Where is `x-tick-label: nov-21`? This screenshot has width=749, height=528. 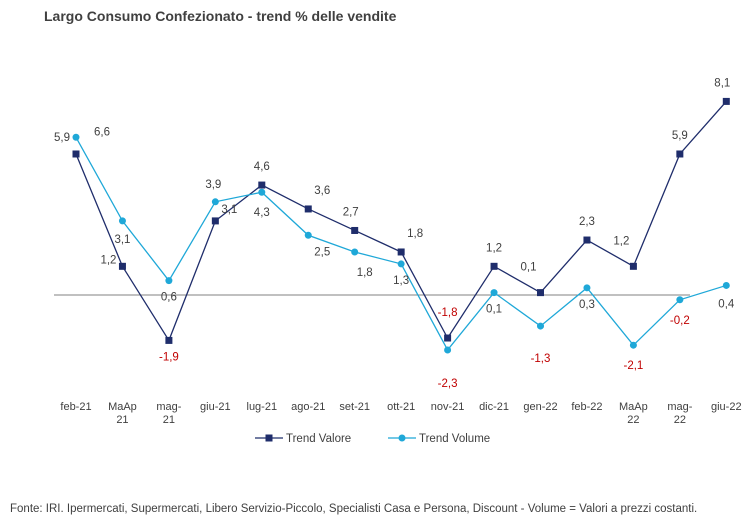 x-tick-label: nov-21 is located at coordinates (448, 407).